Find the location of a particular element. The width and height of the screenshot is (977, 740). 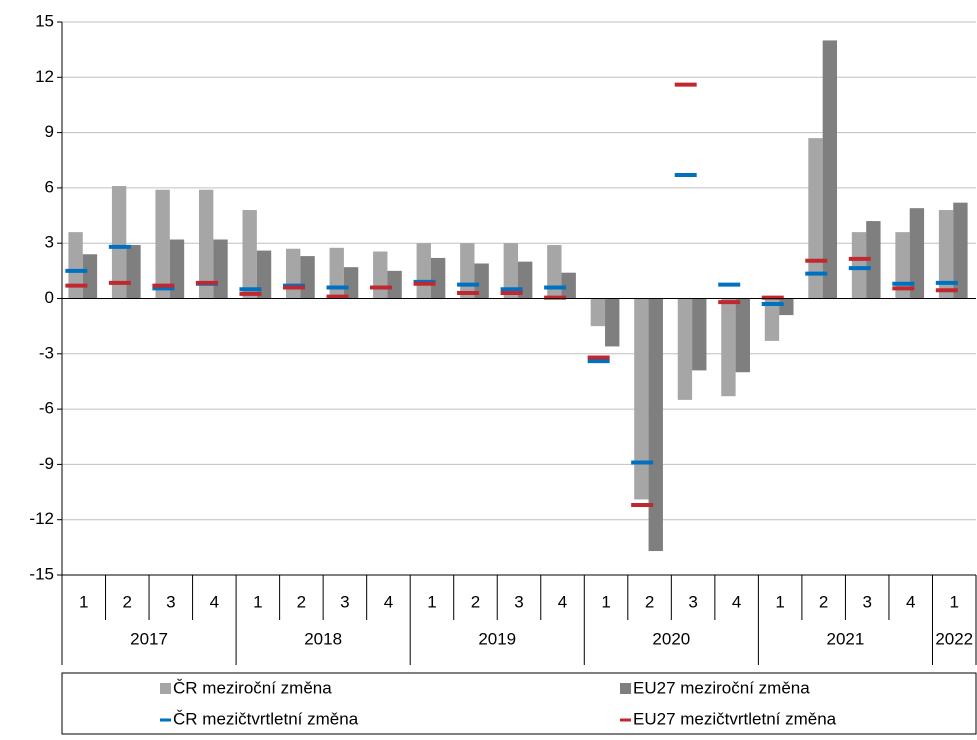

year-label: 2022 is located at coordinates (954, 638).